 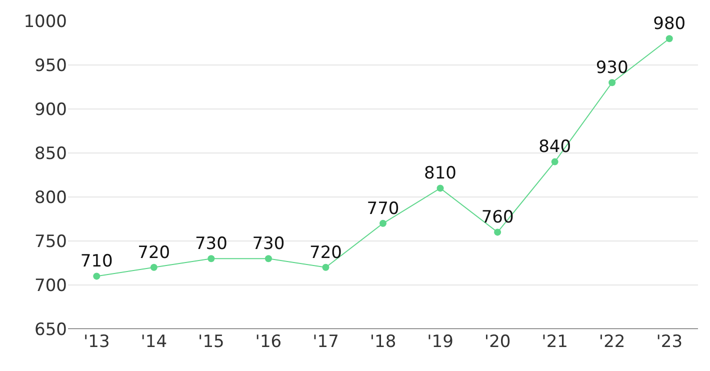 What do you see at coordinates (268, 342) in the screenshot?
I see `x-tick-label: '16` at bounding box center [268, 342].